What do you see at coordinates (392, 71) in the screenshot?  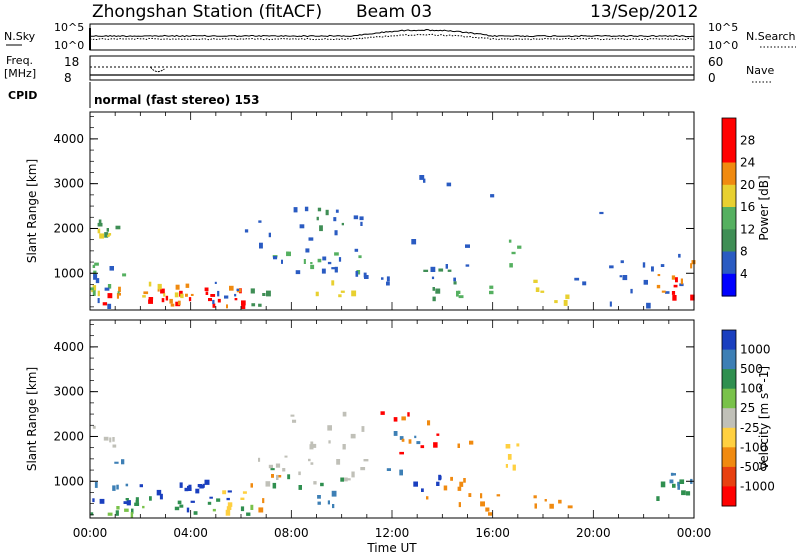 I see `freq-series` at bounding box center [392, 71].